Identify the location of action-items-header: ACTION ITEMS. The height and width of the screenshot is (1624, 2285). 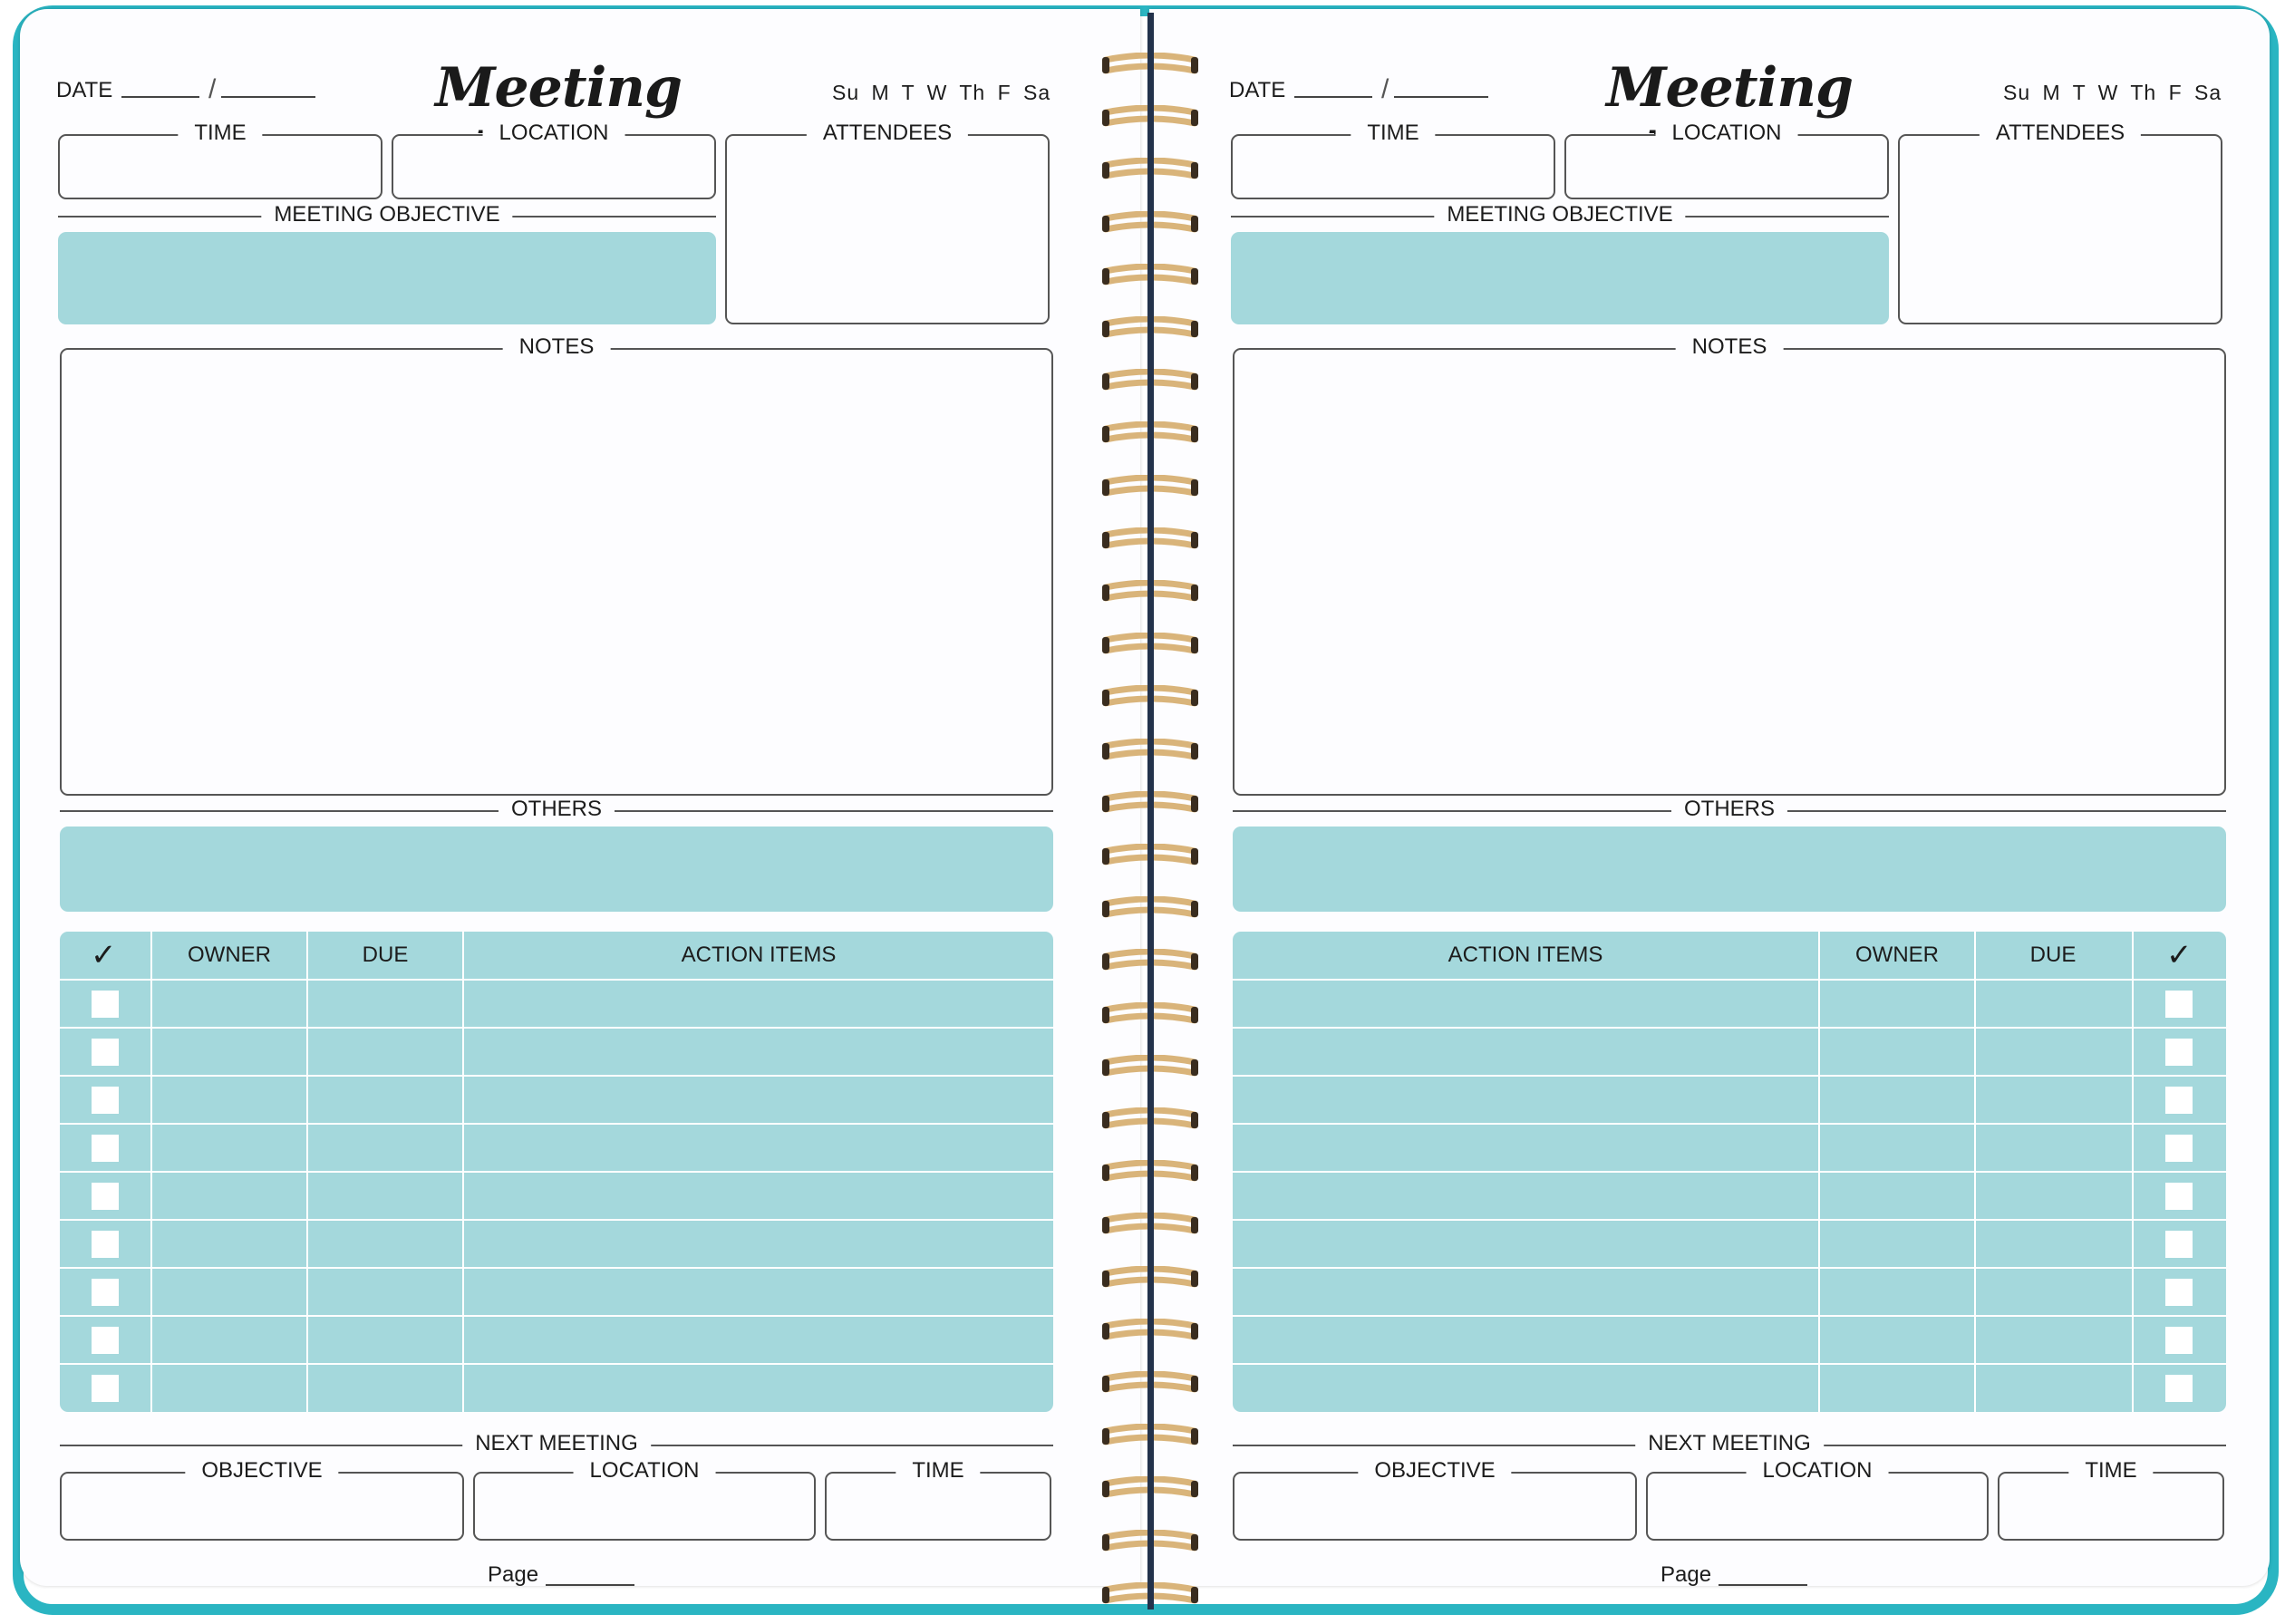
(1525, 954).